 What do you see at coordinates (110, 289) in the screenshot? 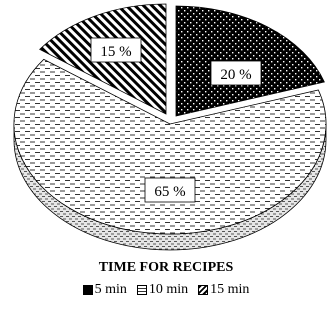
I see `legend-label-5min: 5 min` at bounding box center [110, 289].